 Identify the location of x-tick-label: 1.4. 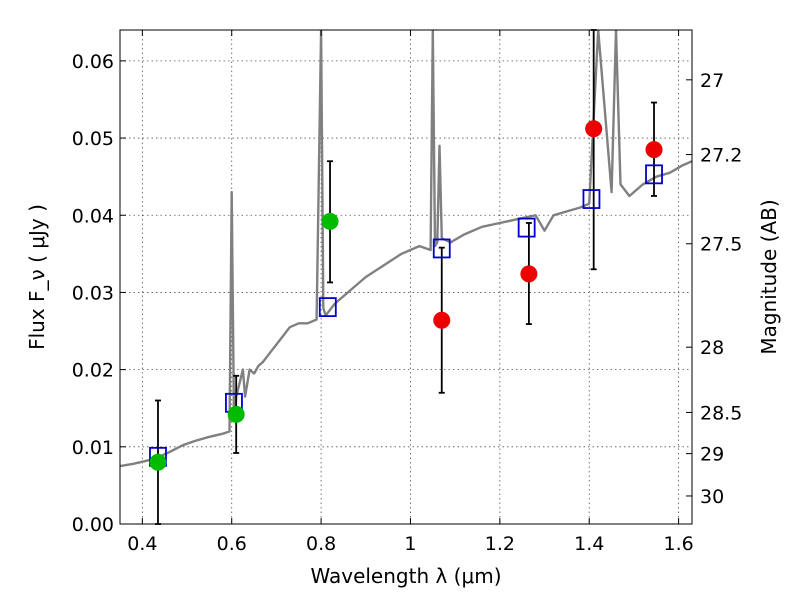
(589, 544).